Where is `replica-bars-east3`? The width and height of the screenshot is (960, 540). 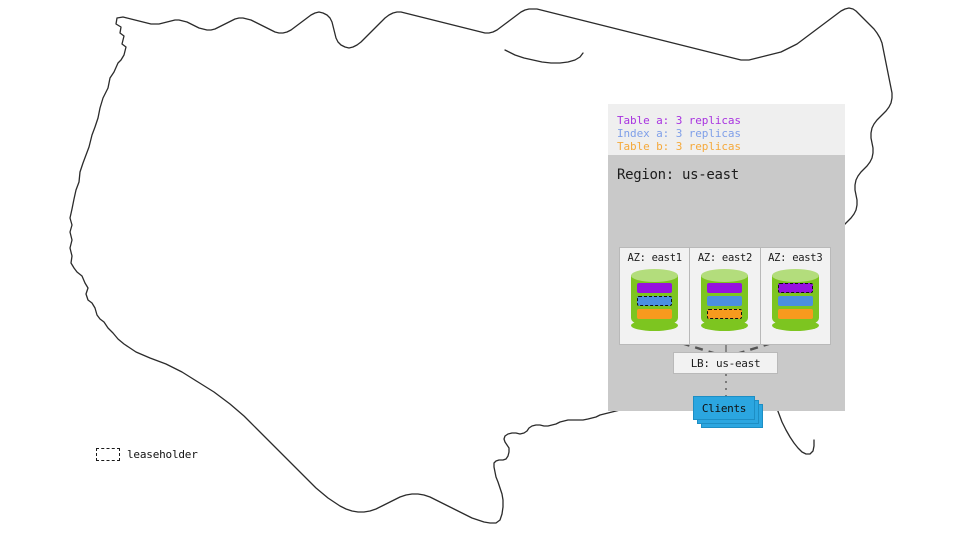 replica-bars-east3 is located at coordinates (795, 301).